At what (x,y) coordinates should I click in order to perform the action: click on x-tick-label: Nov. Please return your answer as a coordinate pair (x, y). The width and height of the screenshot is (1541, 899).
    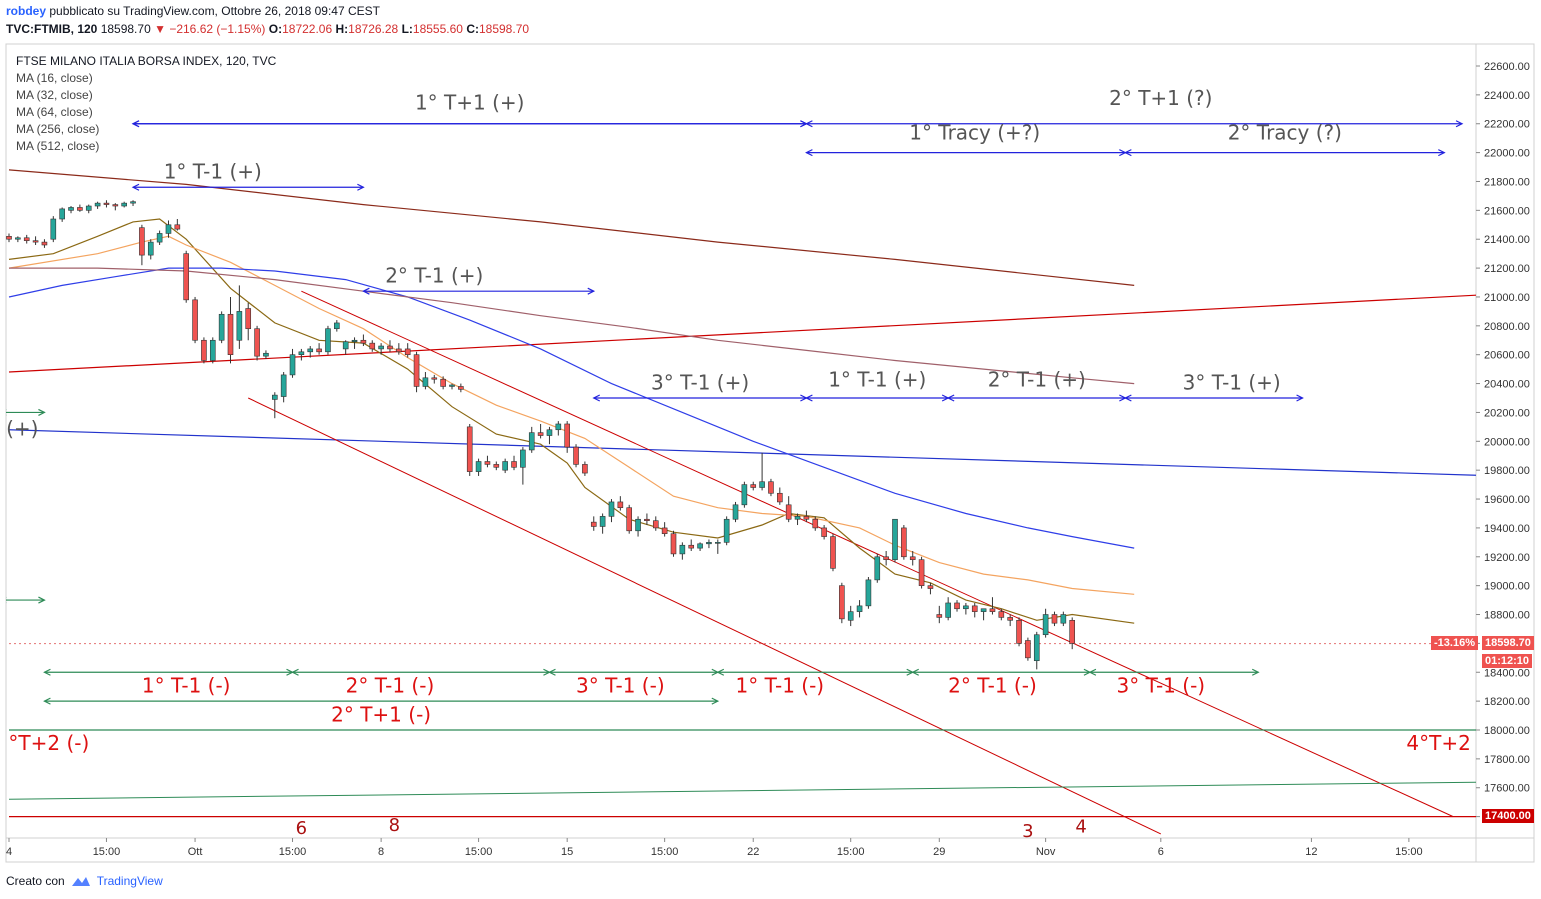
    Looking at the image, I should click on (1046, 852).